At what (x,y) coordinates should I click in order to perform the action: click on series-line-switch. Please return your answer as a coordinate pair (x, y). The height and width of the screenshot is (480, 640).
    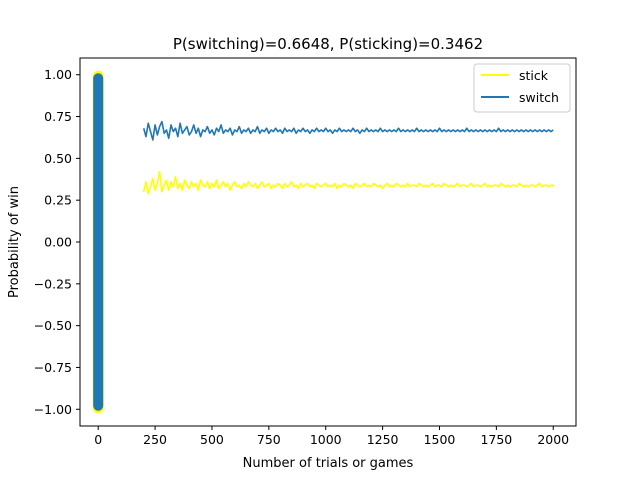
    Looking at the image, I should click on (348, 130).